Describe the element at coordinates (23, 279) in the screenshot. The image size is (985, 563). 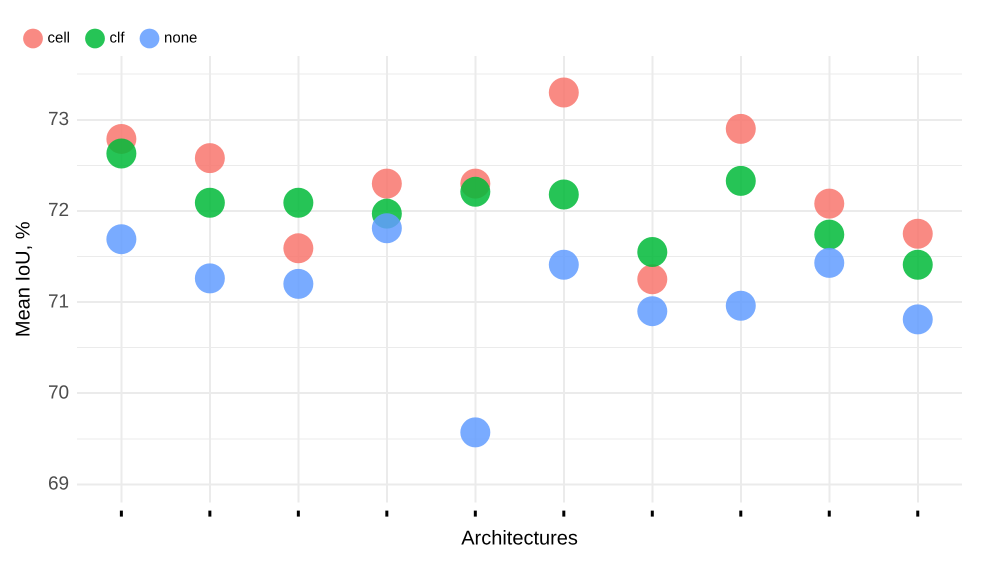
I see `y-axis-title: Mean IoU, %` at that location.